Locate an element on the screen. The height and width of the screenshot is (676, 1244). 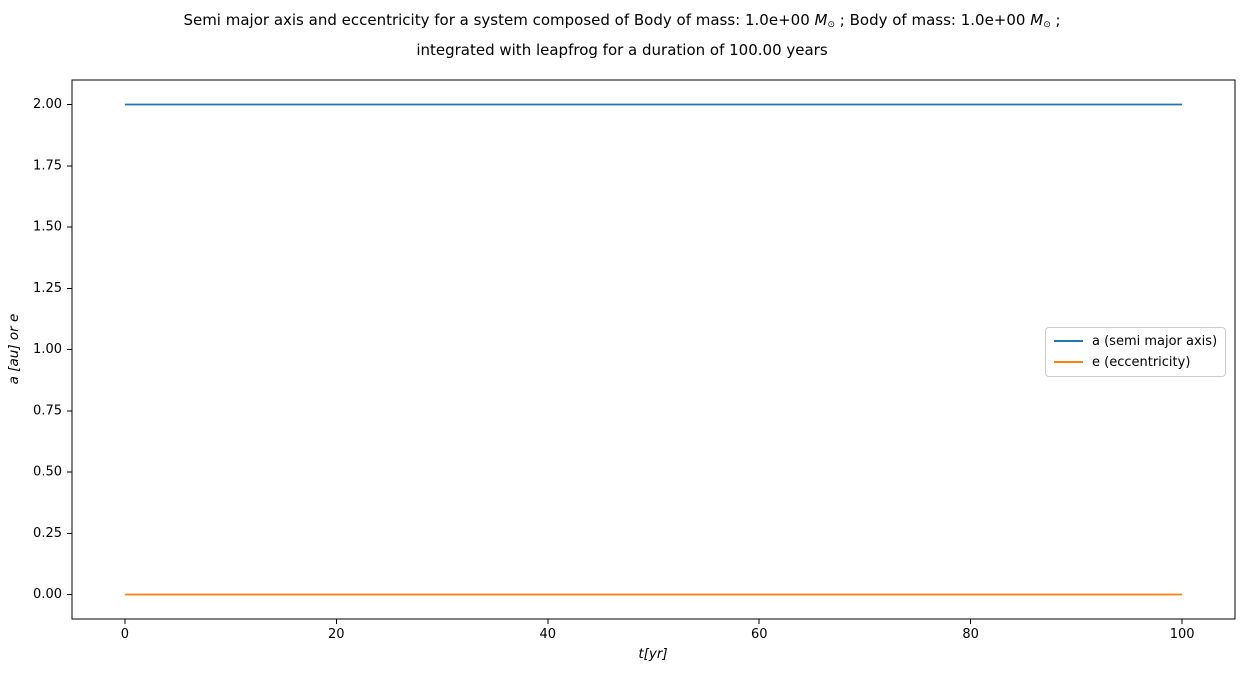
legend-entry: e (eccentricity) is located at coordinates (1135, 362).